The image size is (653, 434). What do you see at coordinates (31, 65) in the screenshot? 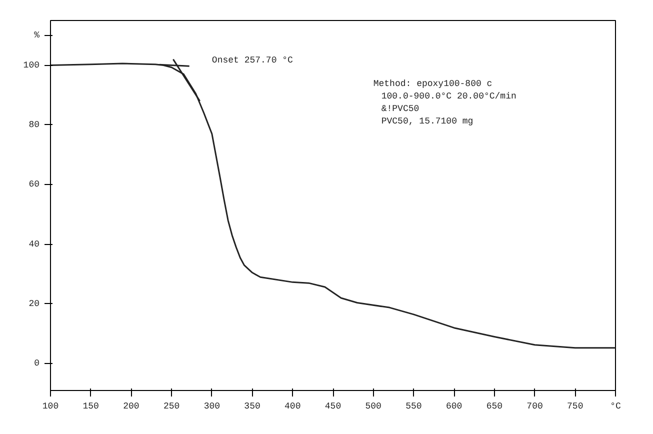
I see `y-tick-label: 100` at bounding box center [31, 65].